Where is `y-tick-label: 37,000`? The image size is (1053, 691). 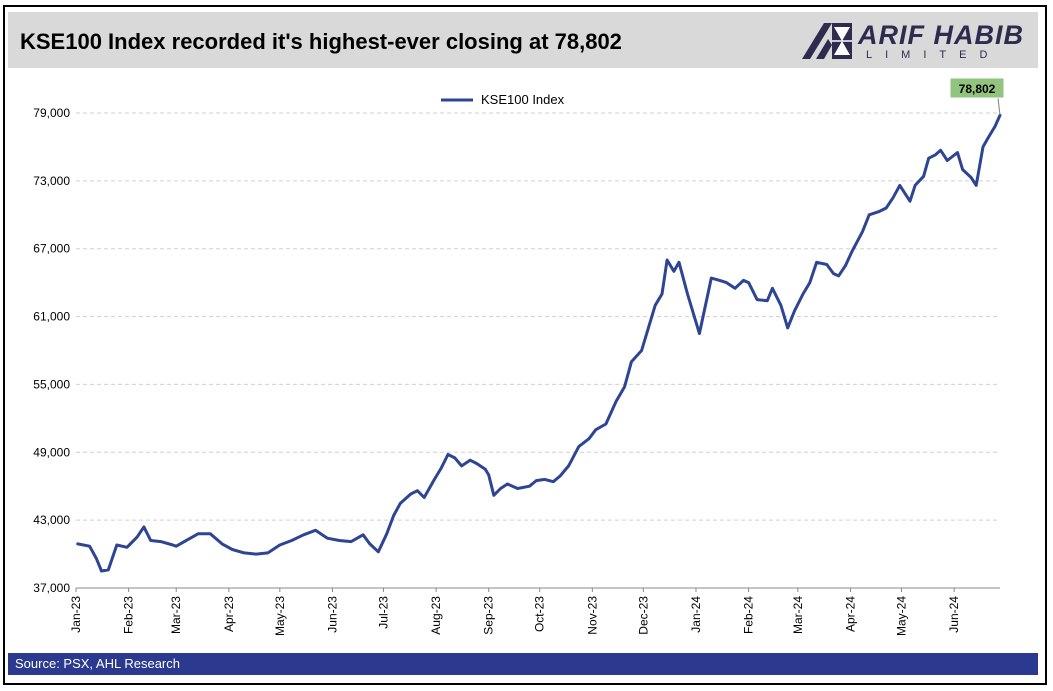 y-tick-label: 37,000 is located at coordinates (51, 588).